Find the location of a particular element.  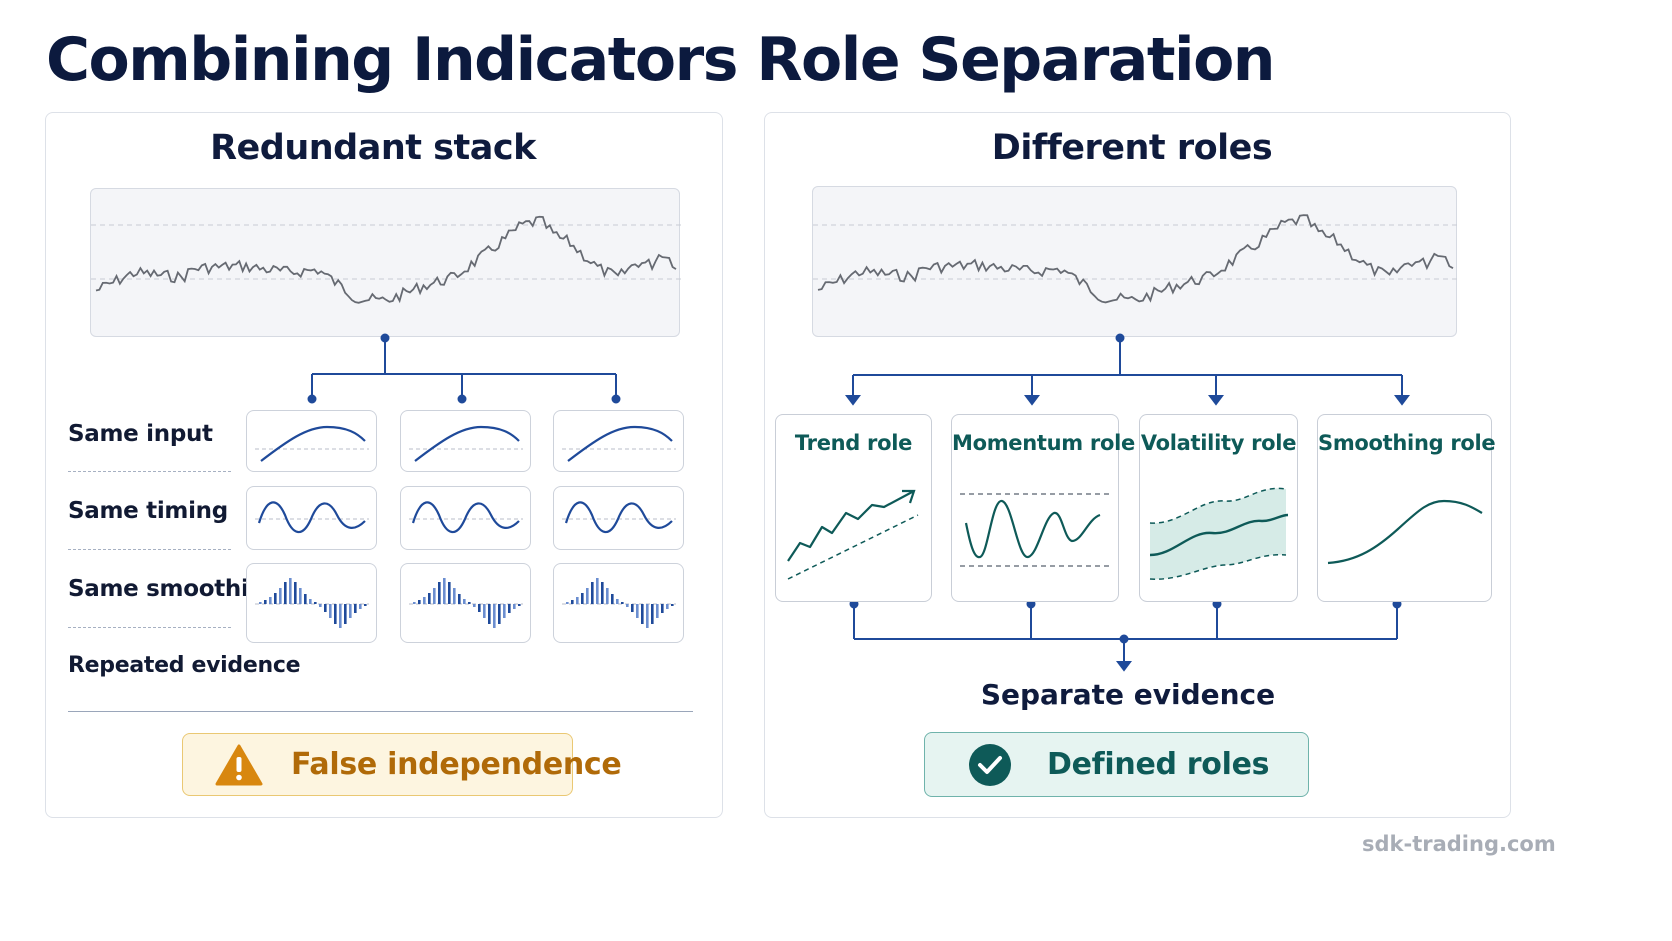

smoothing-role-label: Smoothing role is located at coordinates (1407, 443).